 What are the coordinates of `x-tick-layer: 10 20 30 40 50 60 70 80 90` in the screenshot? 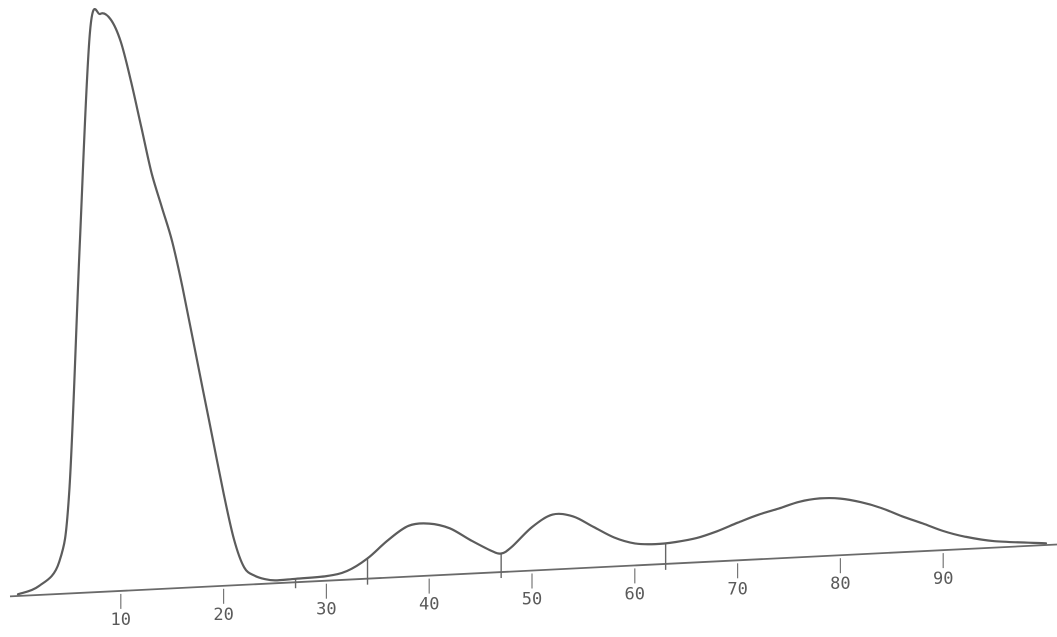 It's located at (532, 591).